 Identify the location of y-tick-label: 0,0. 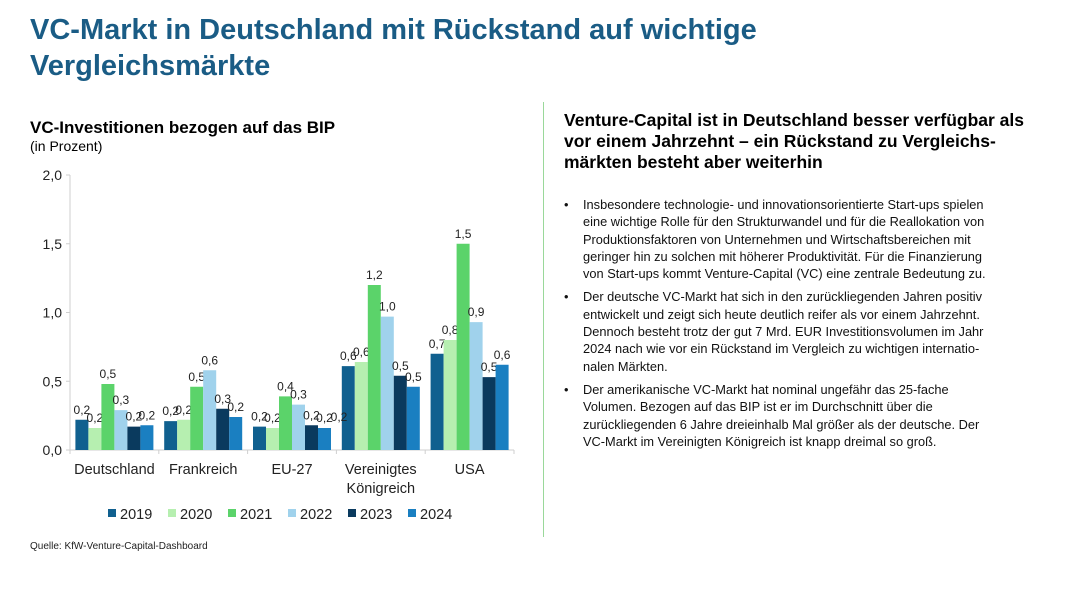
(53, 450).